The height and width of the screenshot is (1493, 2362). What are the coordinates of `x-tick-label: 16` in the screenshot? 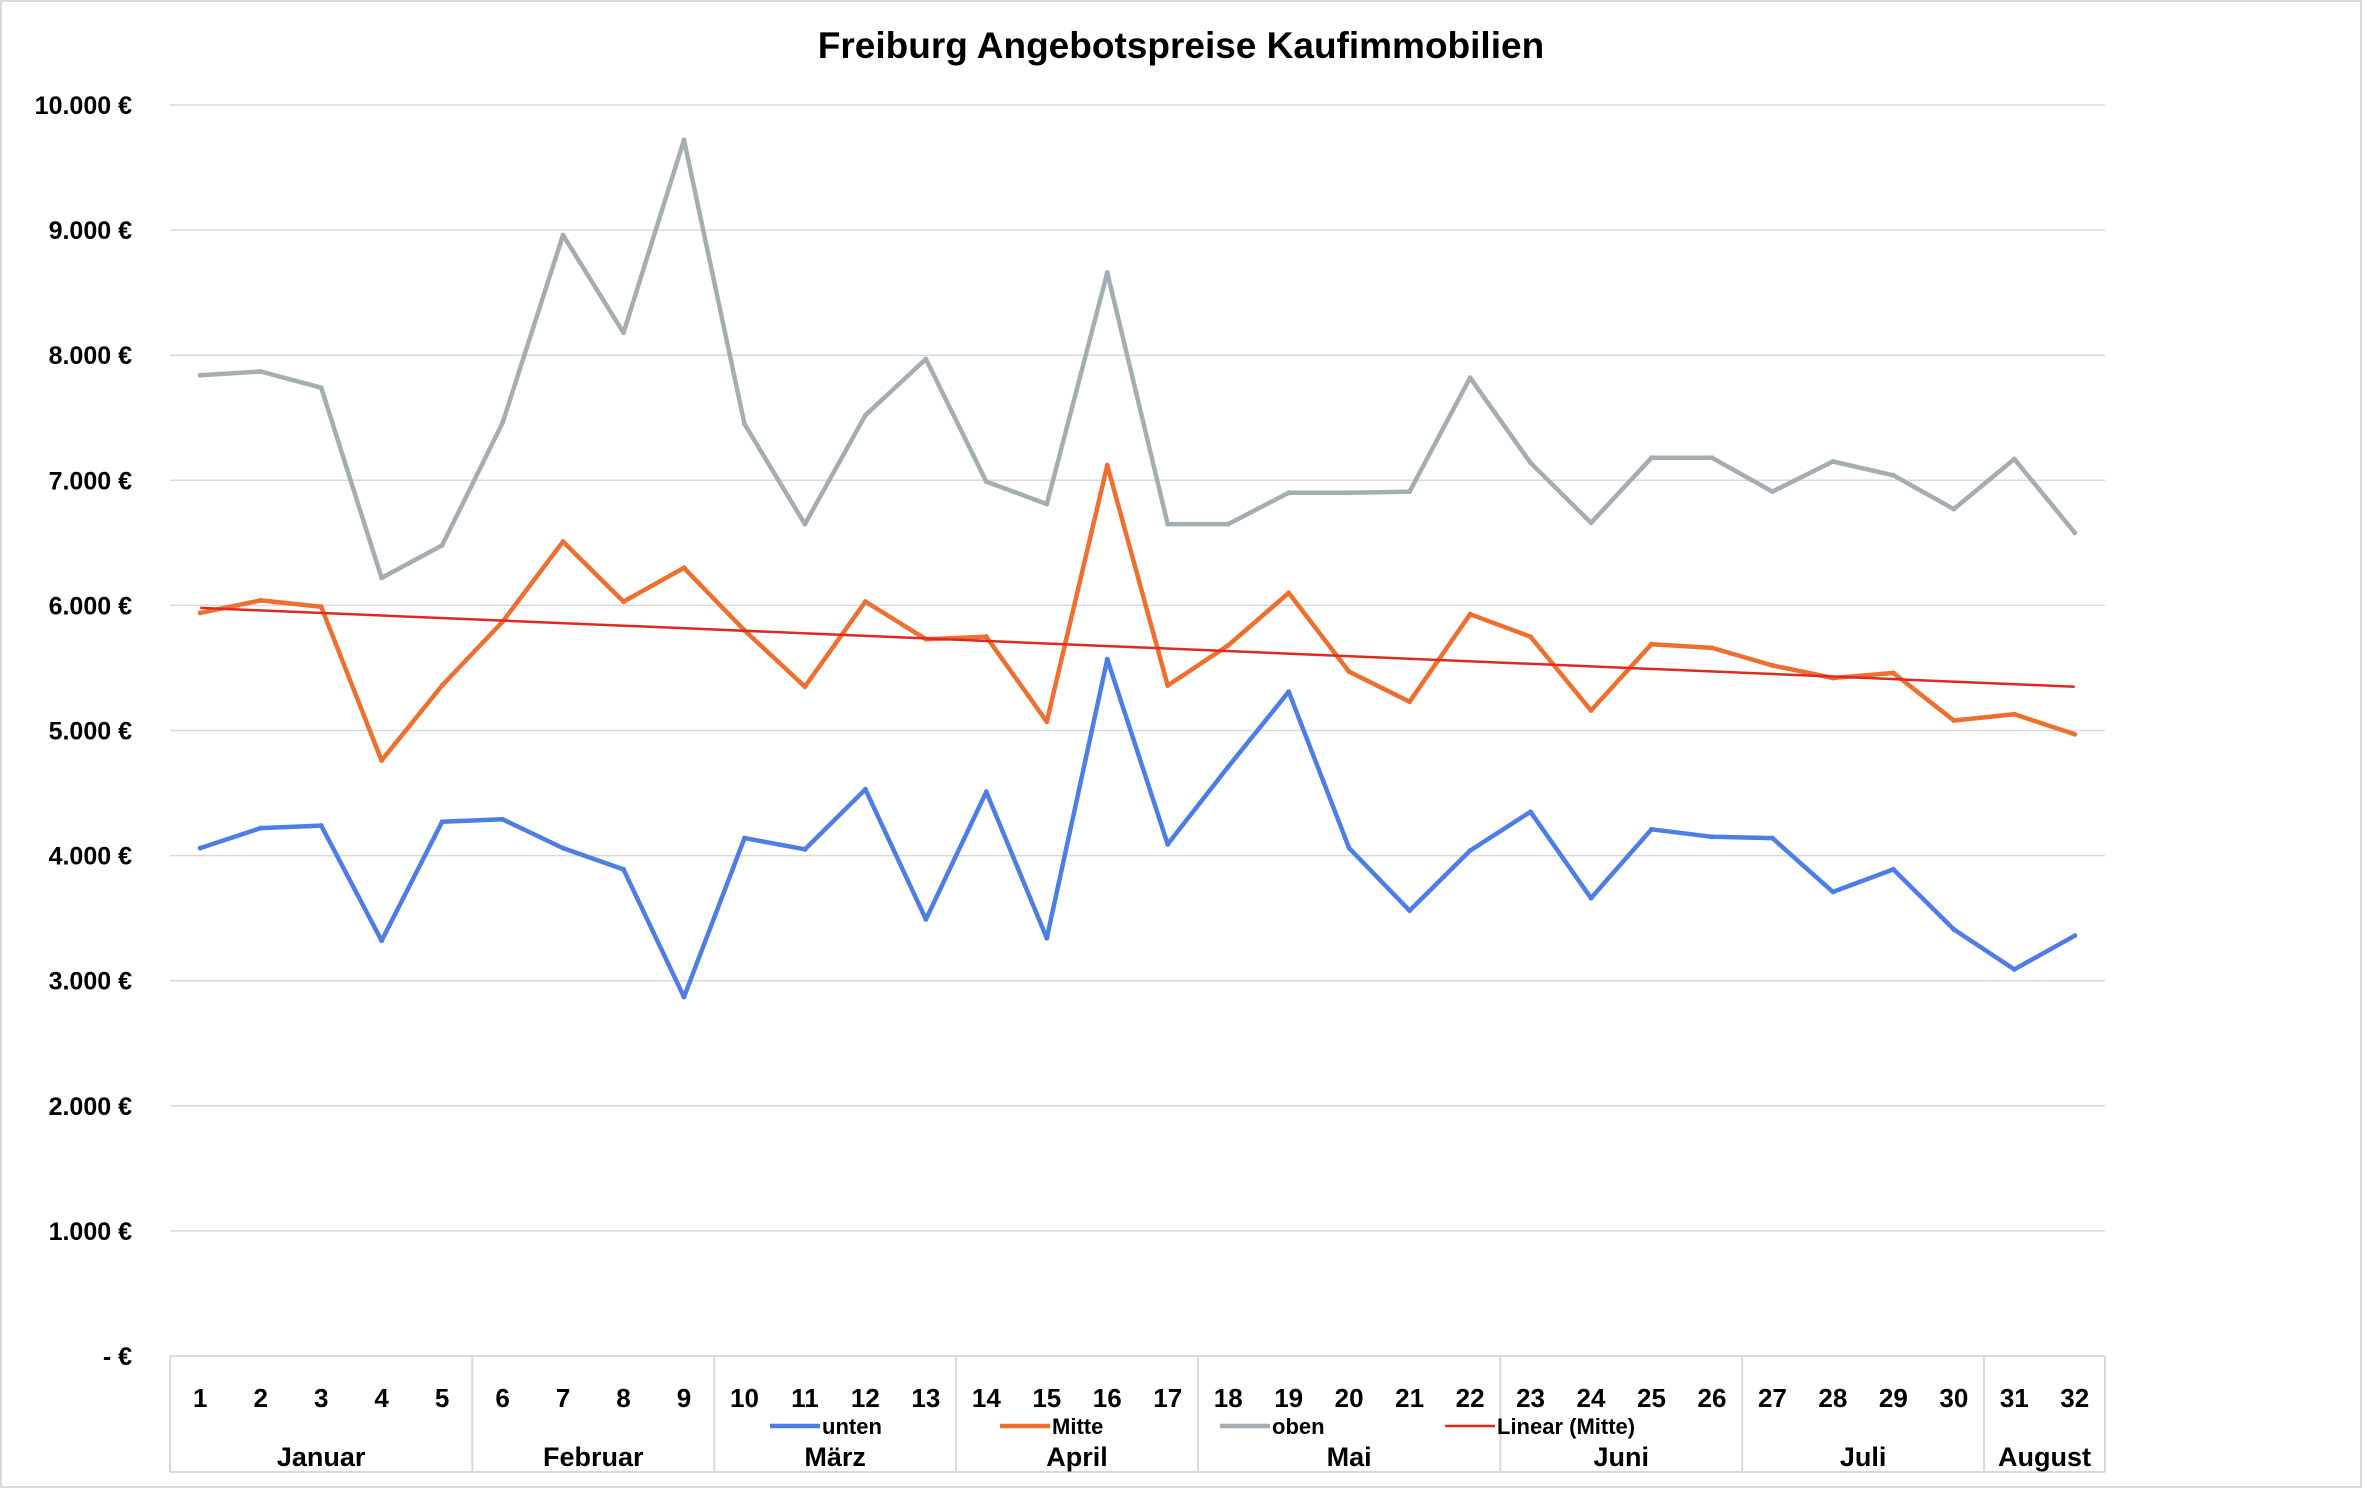 It's located at (1107, 1398).